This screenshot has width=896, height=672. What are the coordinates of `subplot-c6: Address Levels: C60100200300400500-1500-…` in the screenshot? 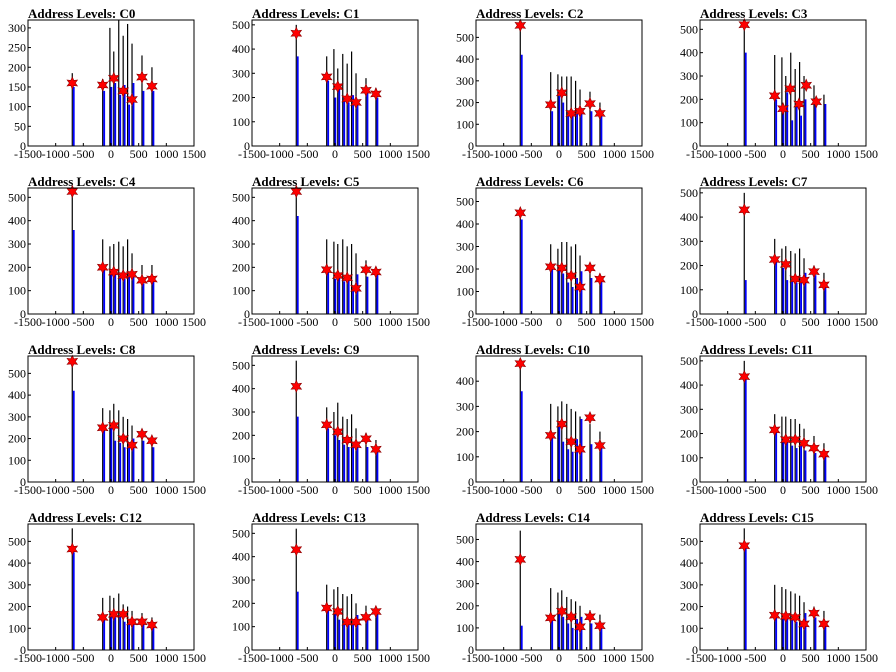 It's located at (555, 251).